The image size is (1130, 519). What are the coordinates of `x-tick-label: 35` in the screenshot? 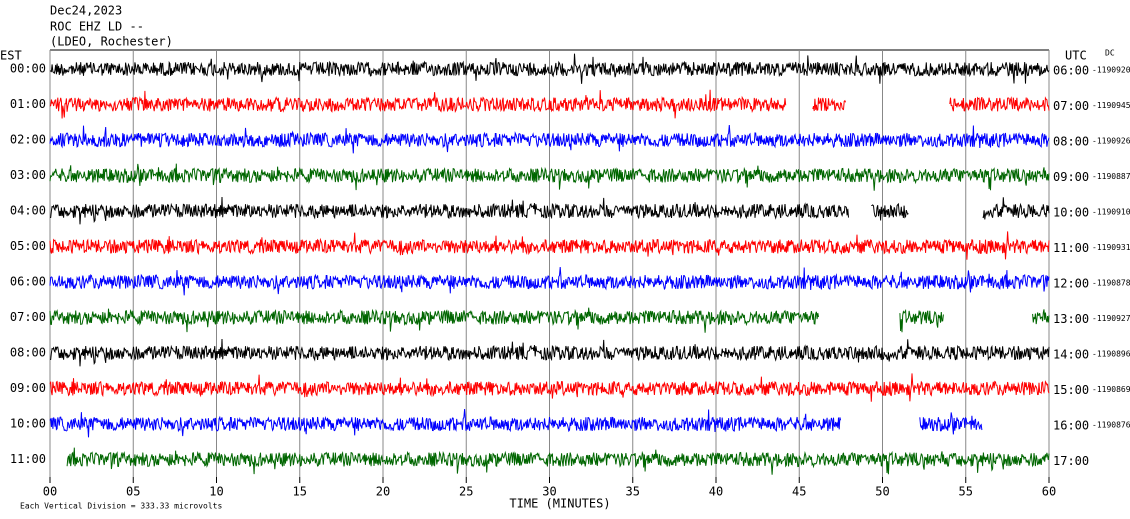 It's located at (633, 492).